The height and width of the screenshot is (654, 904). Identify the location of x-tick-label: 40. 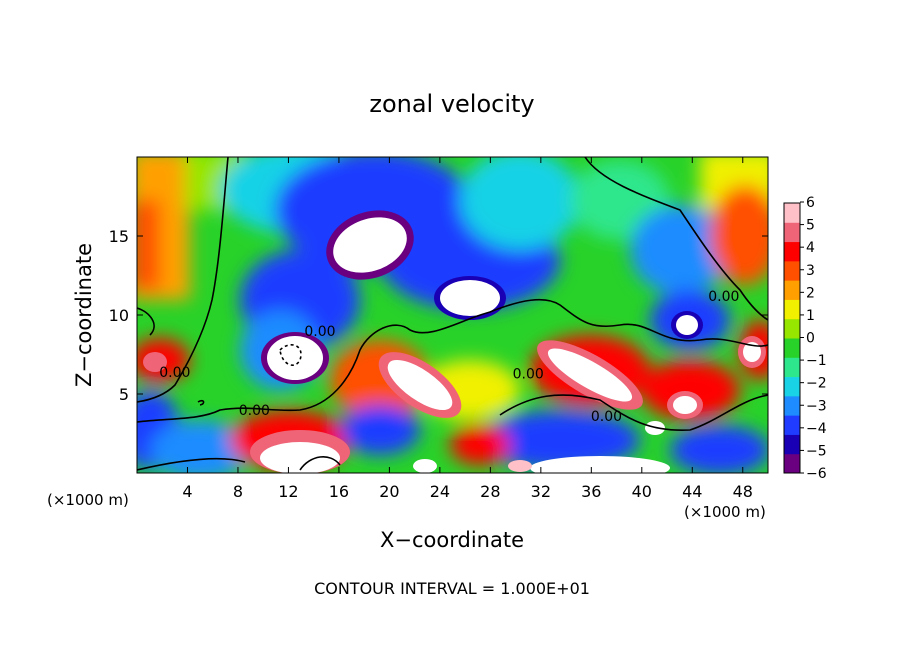
(642, 491).